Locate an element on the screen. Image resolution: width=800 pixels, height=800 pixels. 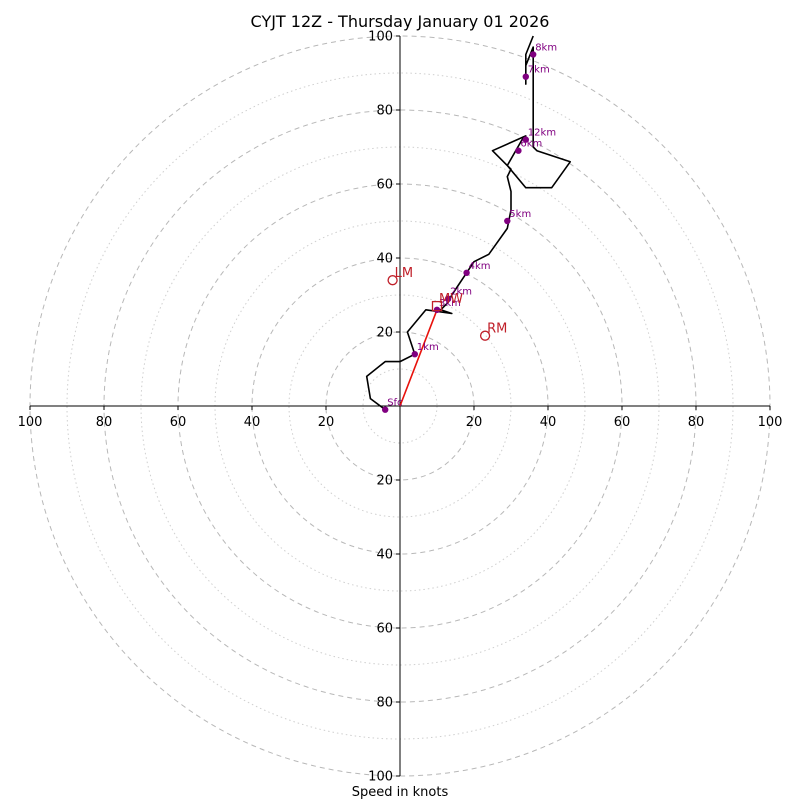
storm-label-rm: RM is located at coordinates (497, 329).